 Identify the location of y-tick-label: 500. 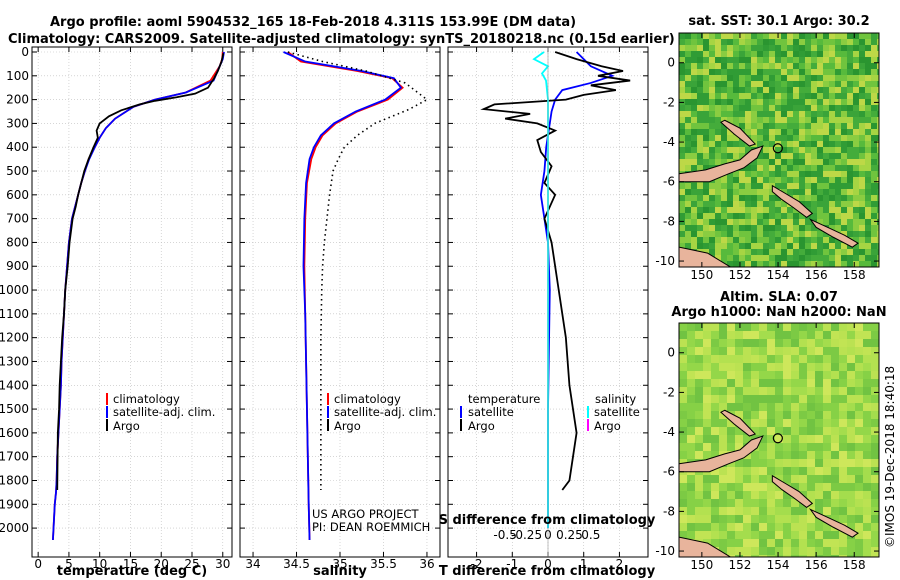
(17, 171).